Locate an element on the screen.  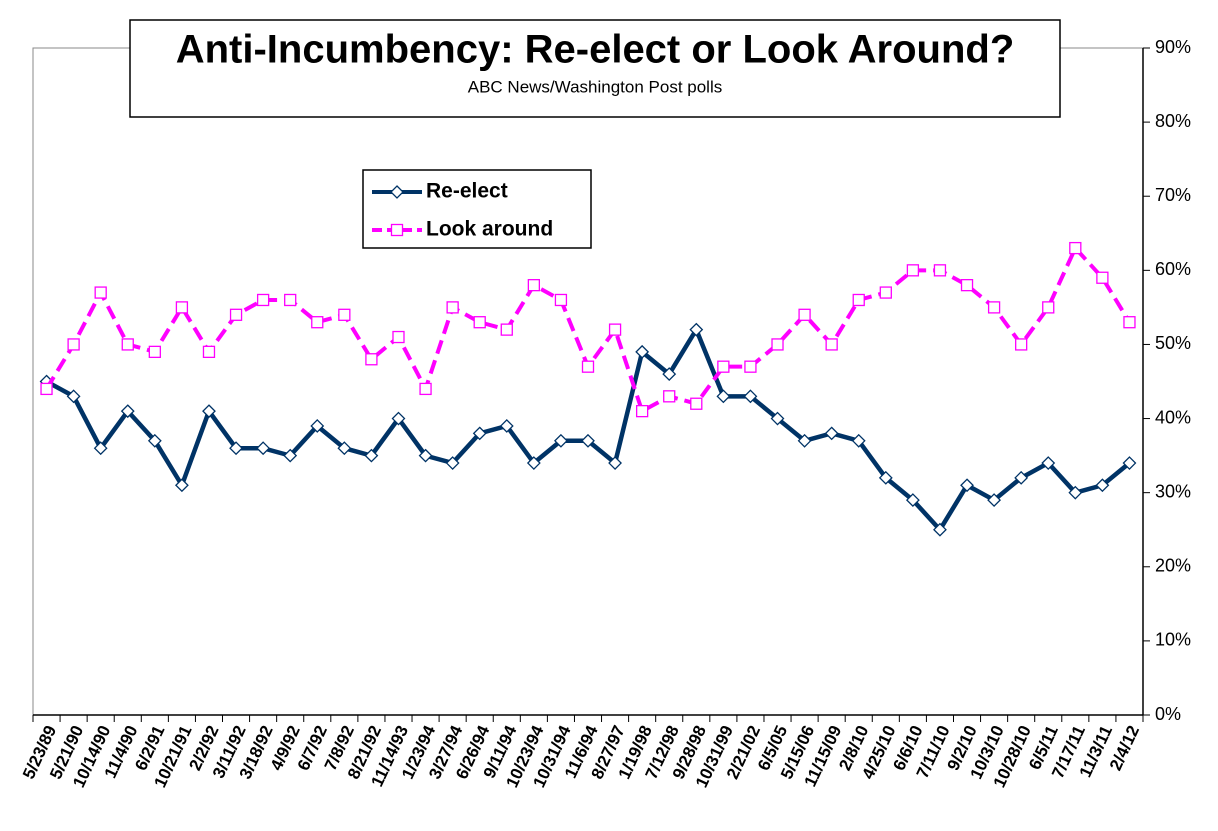
legend-label: Re-elect is located at coordinates (467, 191).